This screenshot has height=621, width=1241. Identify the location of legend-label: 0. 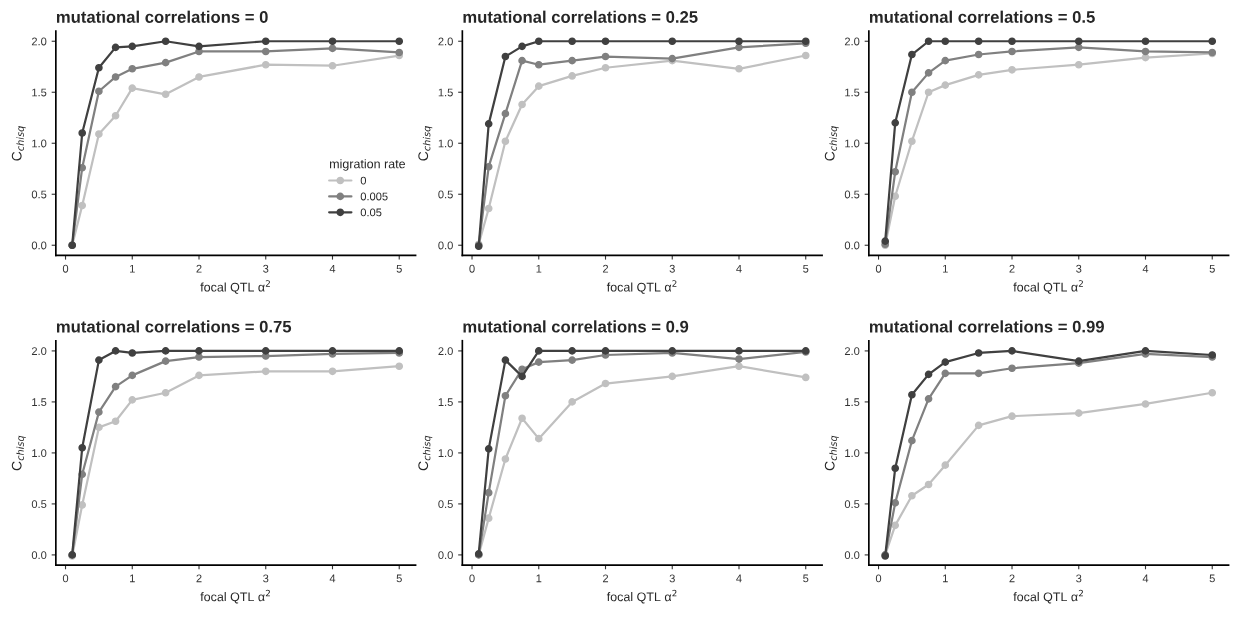
(363, 180).